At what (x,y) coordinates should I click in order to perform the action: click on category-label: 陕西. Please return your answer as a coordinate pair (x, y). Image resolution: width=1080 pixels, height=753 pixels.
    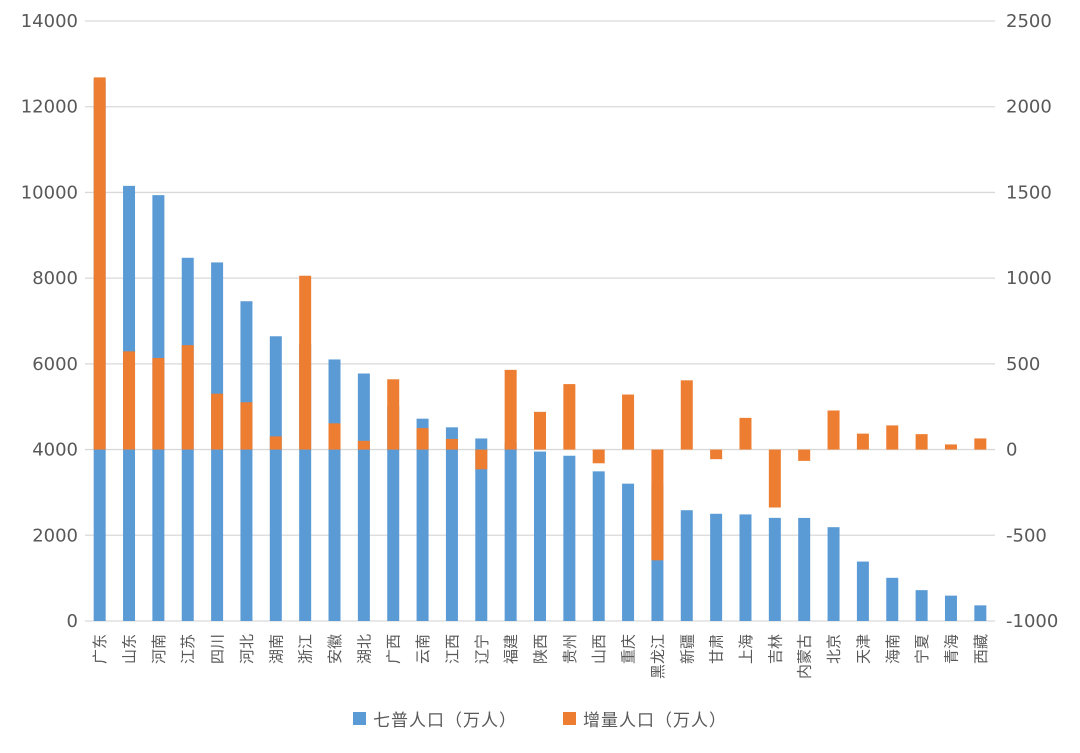
    Looking at the image, I should click on (541, 649).